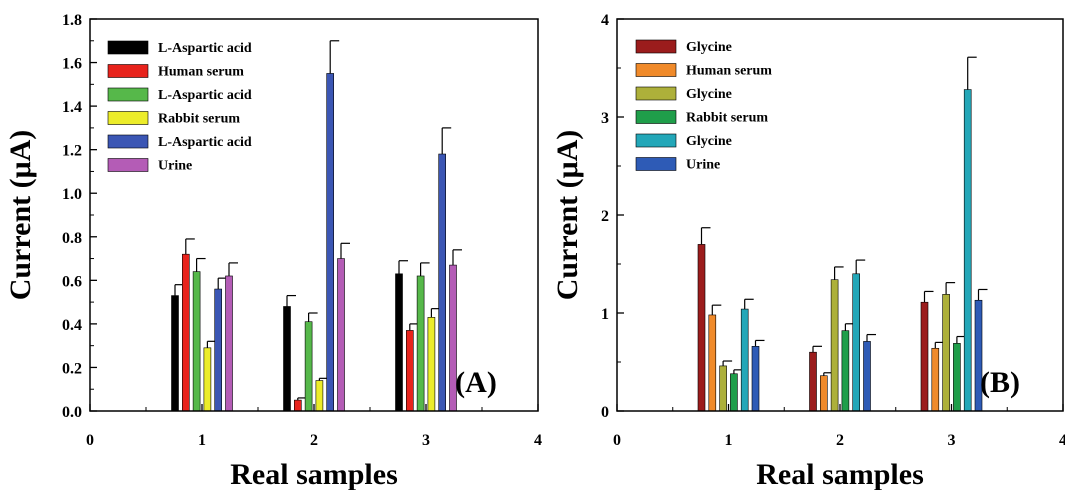  What do you see at coordinates (72, 281) in the screenshot?
I see `y-tick-label: 0.6` at bounding box center [72, 281].